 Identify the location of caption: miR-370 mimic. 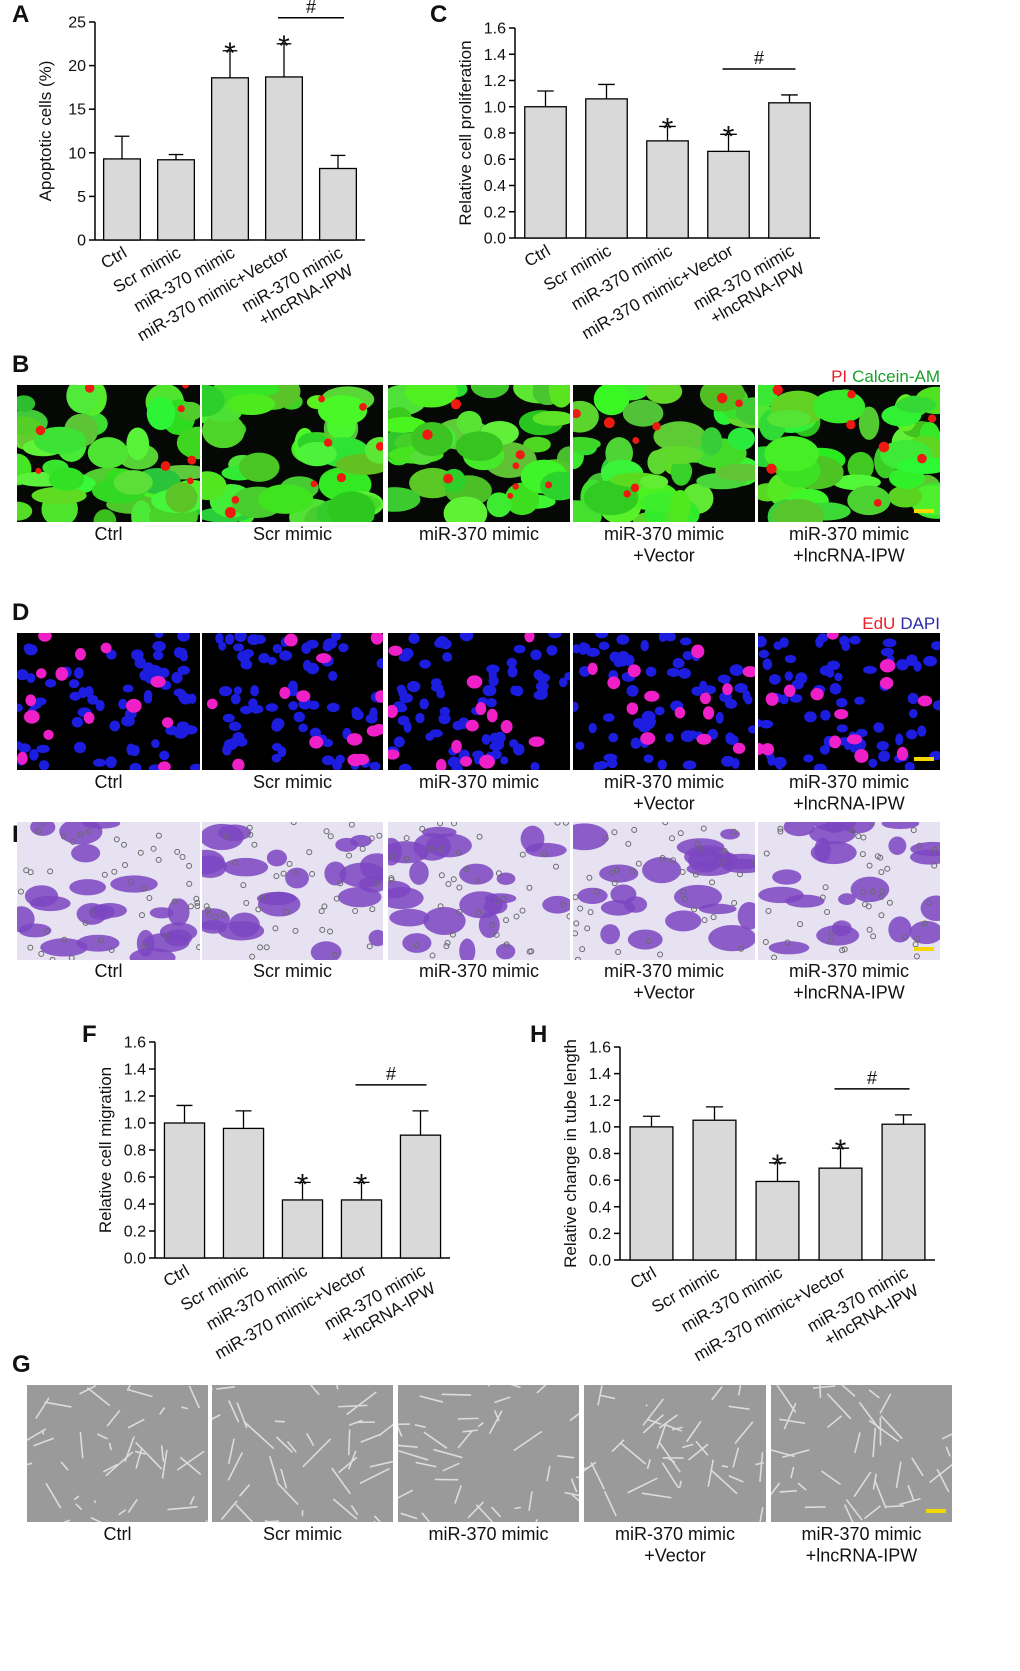
(488, 1534).